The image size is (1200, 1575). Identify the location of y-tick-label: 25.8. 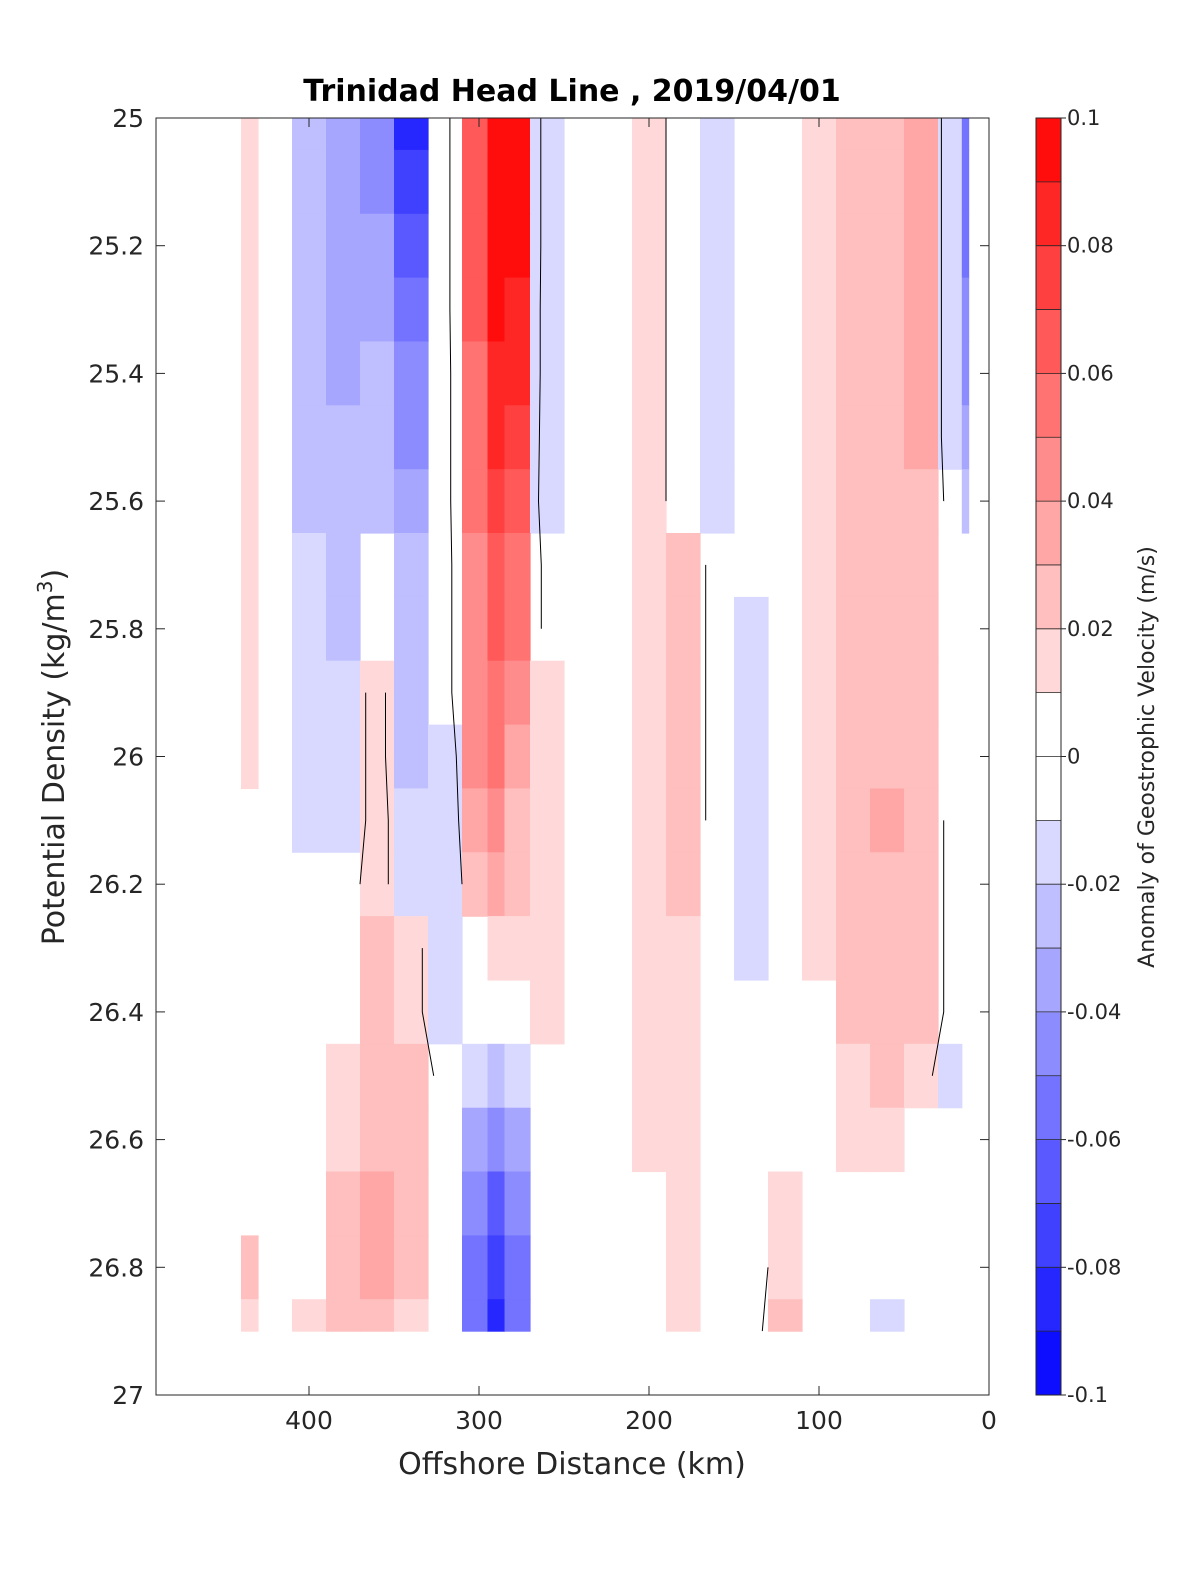
(116, 629).